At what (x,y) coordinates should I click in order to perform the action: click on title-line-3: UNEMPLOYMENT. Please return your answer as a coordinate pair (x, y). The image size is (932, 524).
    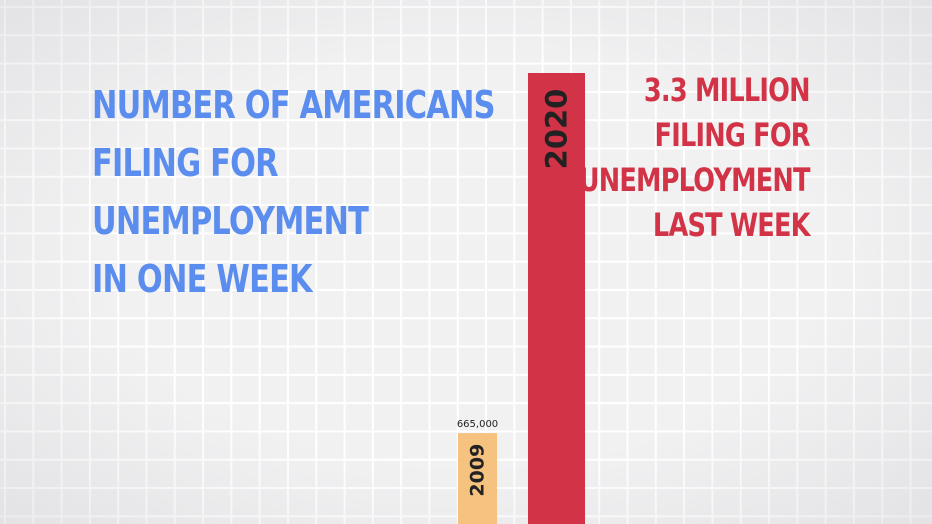
    Looking at the image, I should click on (230, 221).